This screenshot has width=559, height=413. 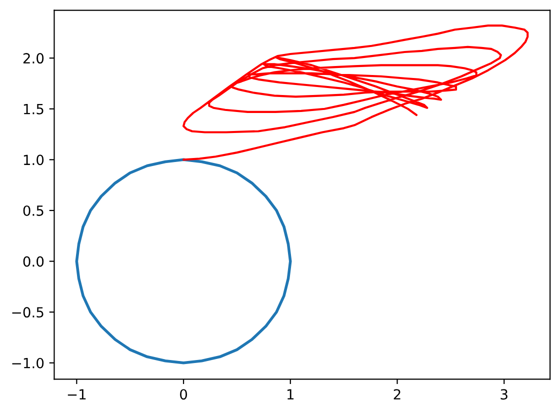 I want to click on x-tick-label: 3, so click(x=504, y=394).